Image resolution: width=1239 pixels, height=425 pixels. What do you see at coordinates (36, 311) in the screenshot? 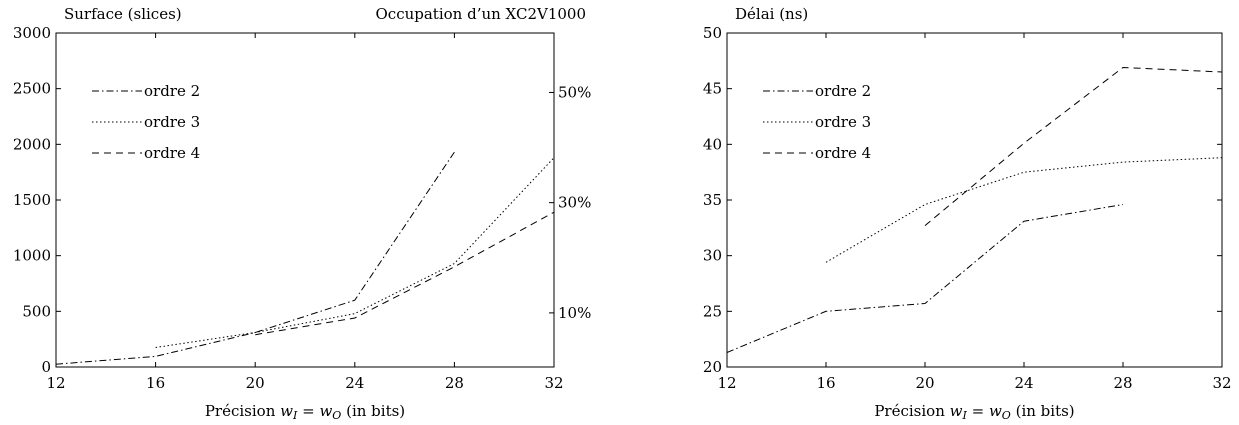
I see `y-tick-label: 500` at bounding box center [36, 311].